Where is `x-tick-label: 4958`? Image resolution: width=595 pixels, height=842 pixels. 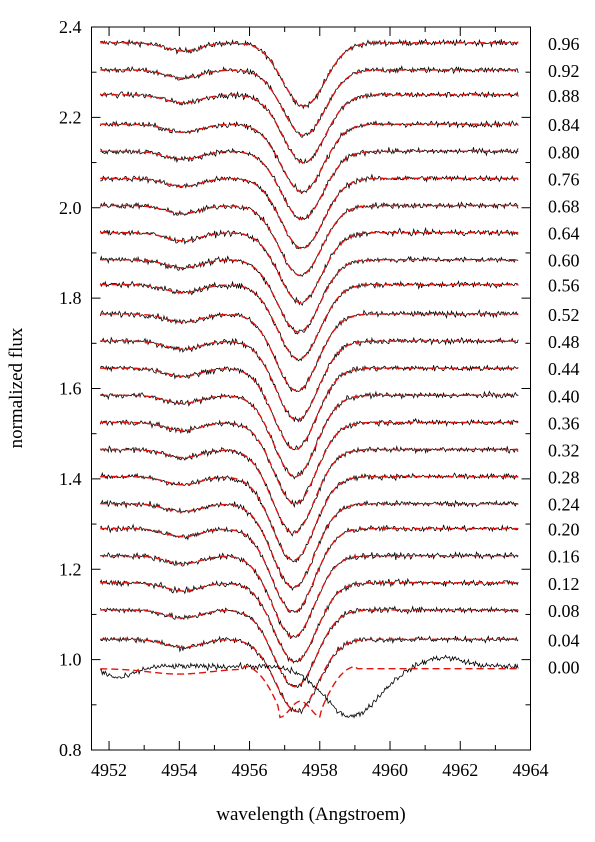 x-tick-label: 4958 is located at coordinates (320, 770).